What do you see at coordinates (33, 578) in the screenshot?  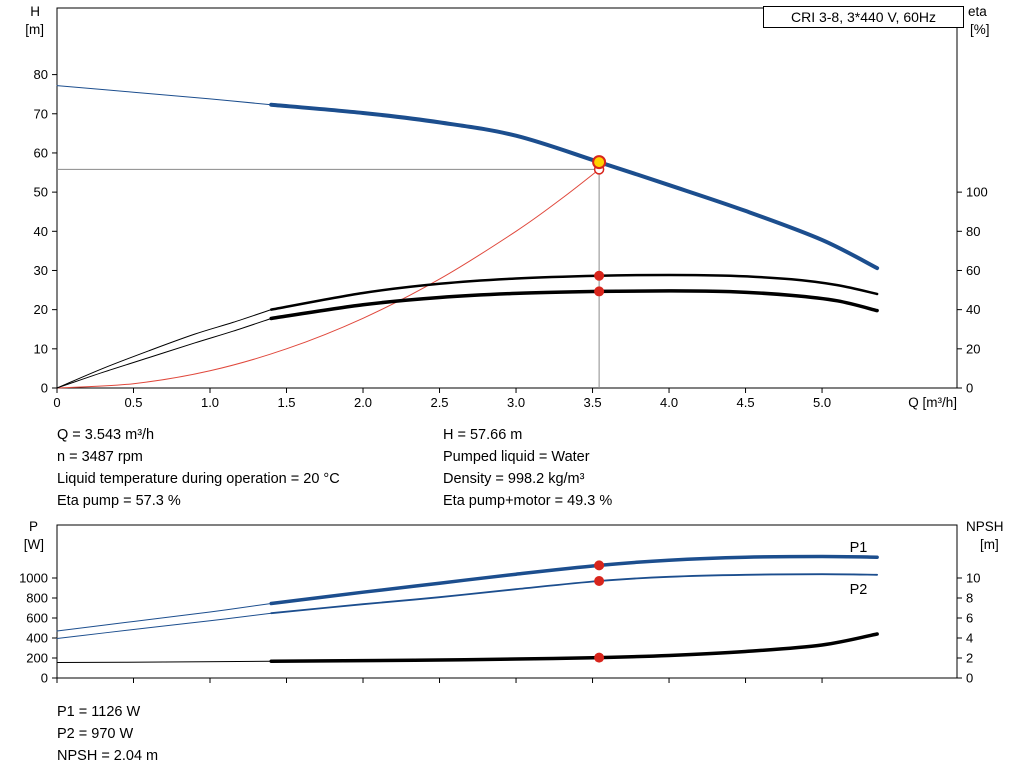 I see `y-tick-label: 1000` at bounding box center [33, 578].